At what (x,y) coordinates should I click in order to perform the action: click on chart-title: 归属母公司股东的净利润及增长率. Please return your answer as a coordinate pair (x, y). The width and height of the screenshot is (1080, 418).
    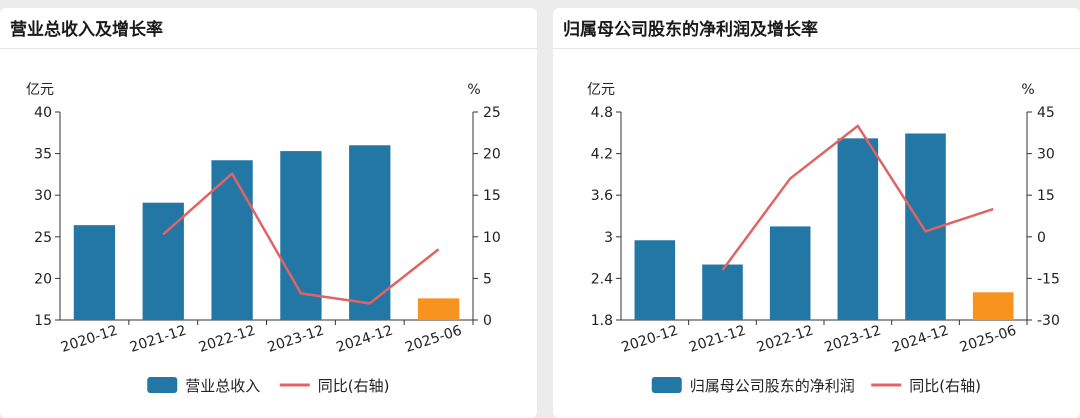
    Looking at the image, I should click on (690, 30).